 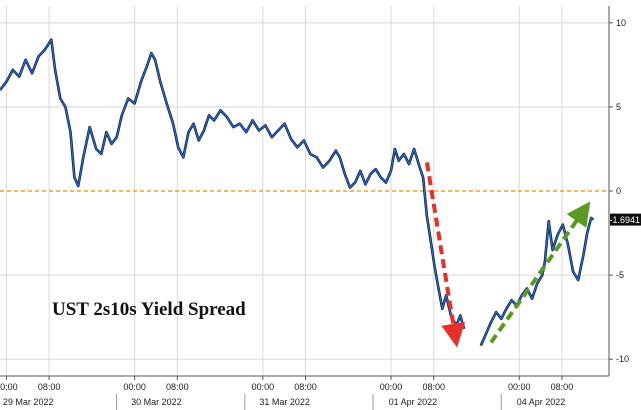 What do you see at coordinates (621, 23) in the screenshot?
I see `y-tick-label: 10` at bounding box center [621, 23].